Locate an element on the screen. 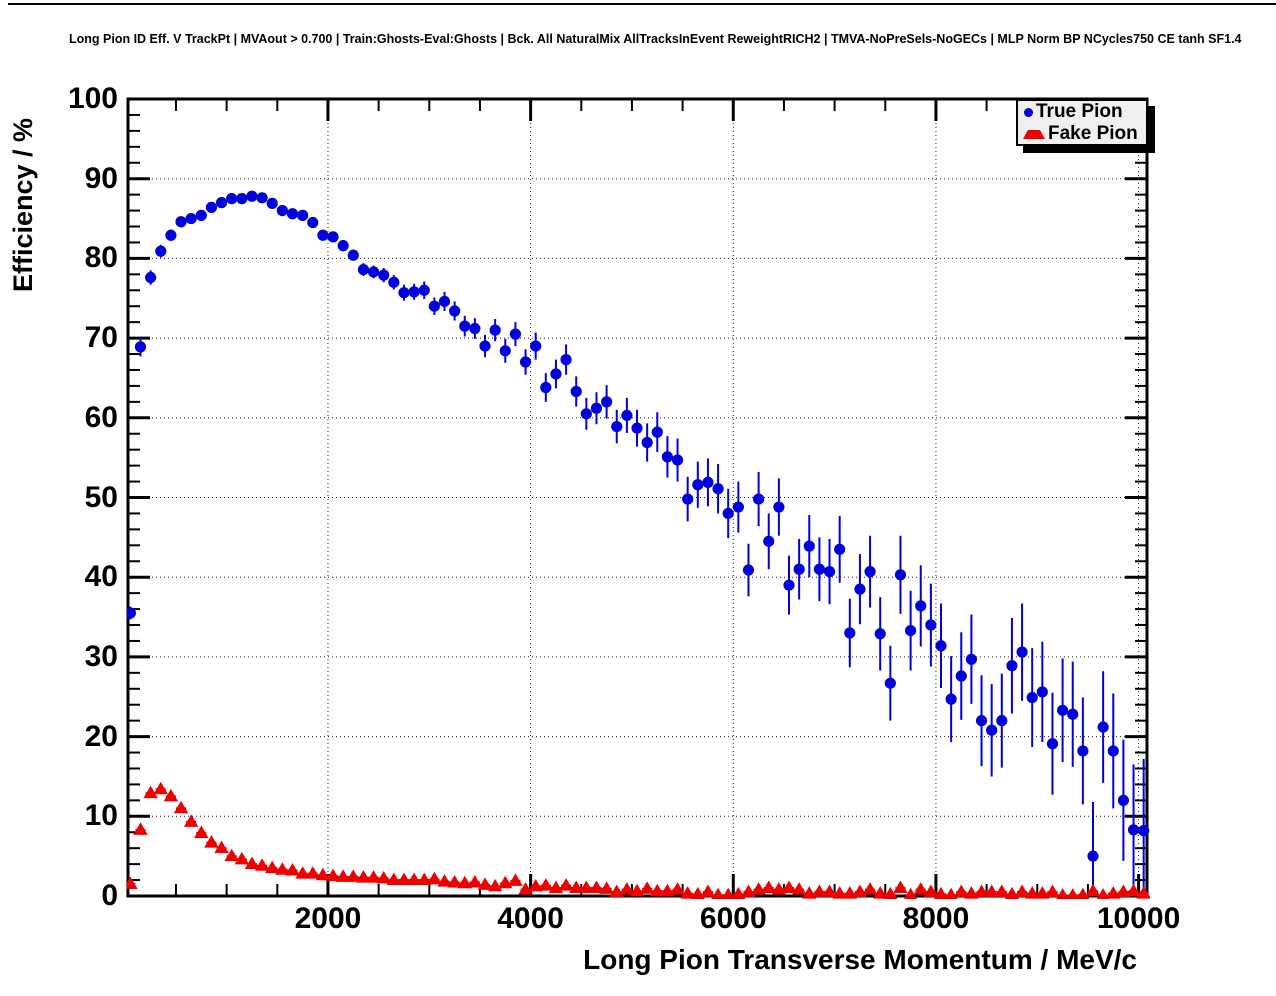 The image size is (1276, 996). x-axis-title: Long Pion Transverse Momentum / MeV/c is located at coordinates (860, 959).